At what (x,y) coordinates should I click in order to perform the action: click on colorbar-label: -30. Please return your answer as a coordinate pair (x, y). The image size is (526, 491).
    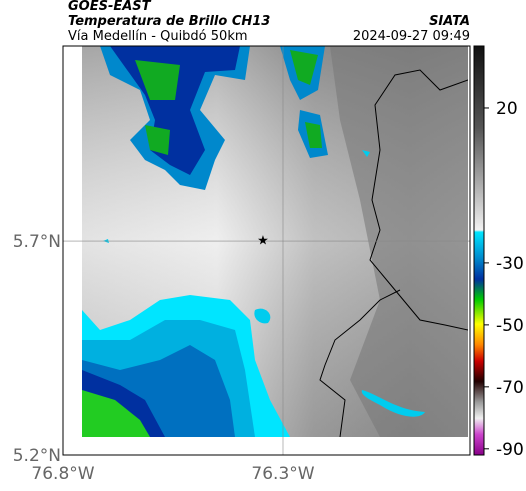
    Looking at the image, I should click on (510, 264).